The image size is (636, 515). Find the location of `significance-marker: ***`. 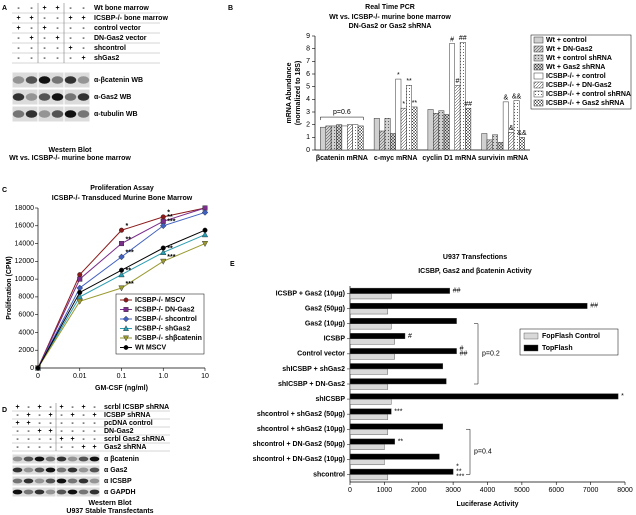

significance-marker: *** is located at coordinates (171, 222).